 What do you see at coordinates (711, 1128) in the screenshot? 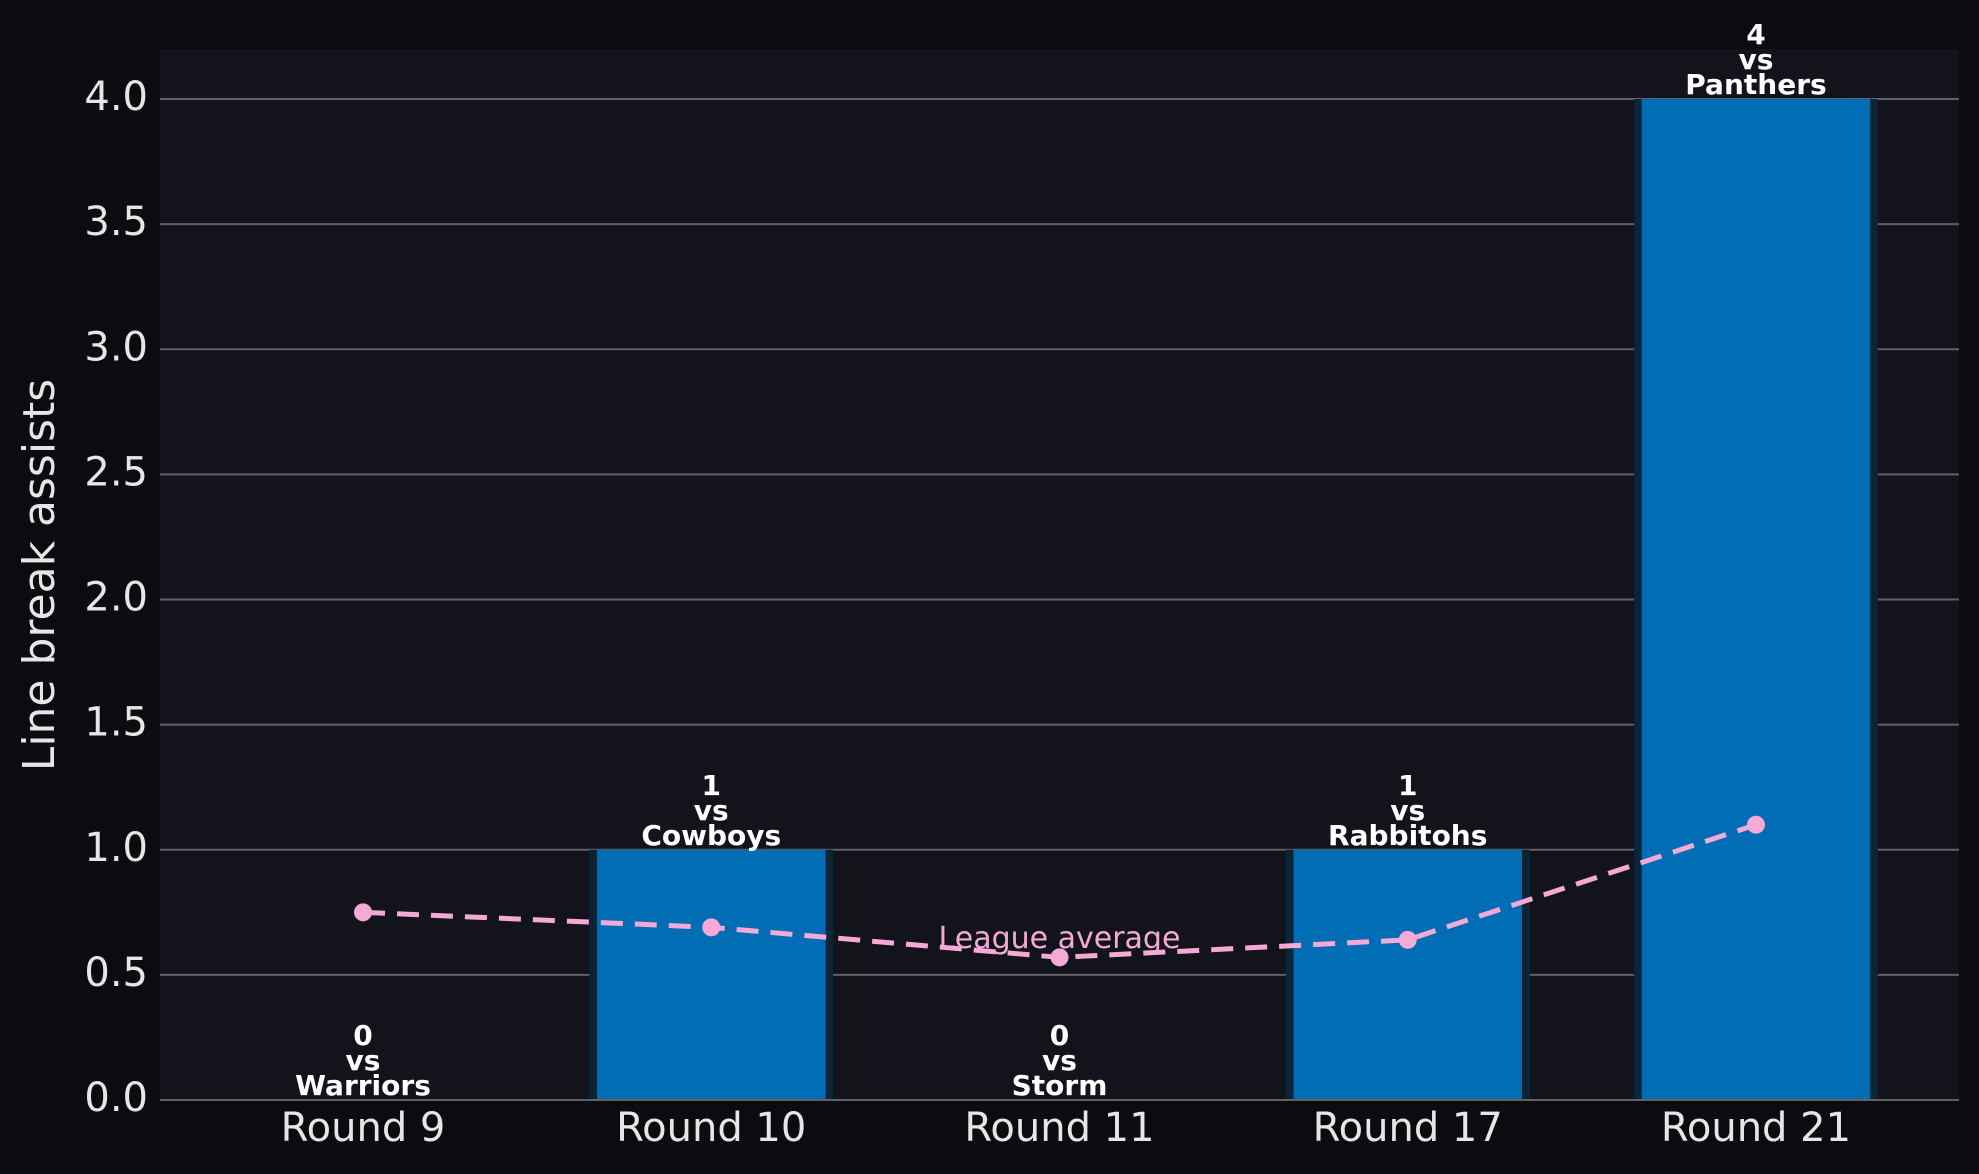
I see `x-tick-label: Round 10` at bounding box center [711, 1128].